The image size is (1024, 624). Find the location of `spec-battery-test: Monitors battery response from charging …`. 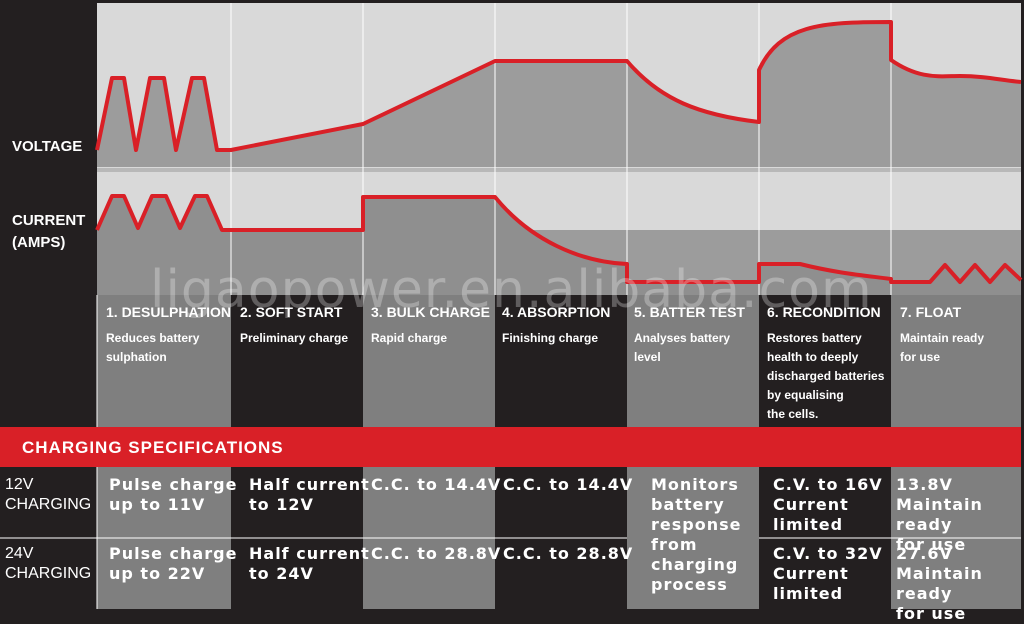

spec-battery-test: Monitors battery response from charging … is located at coordinates (696, 534).